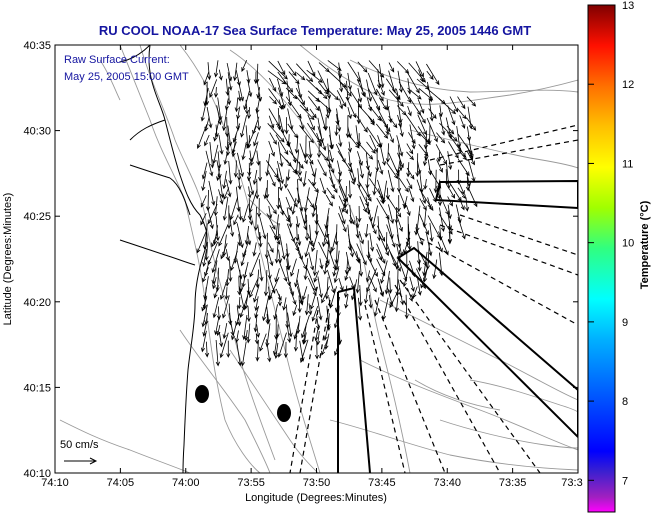  Describe the element at coordinates (625, 402) in the screenshot. I see `colorbar-tick-label: 8` at that location.